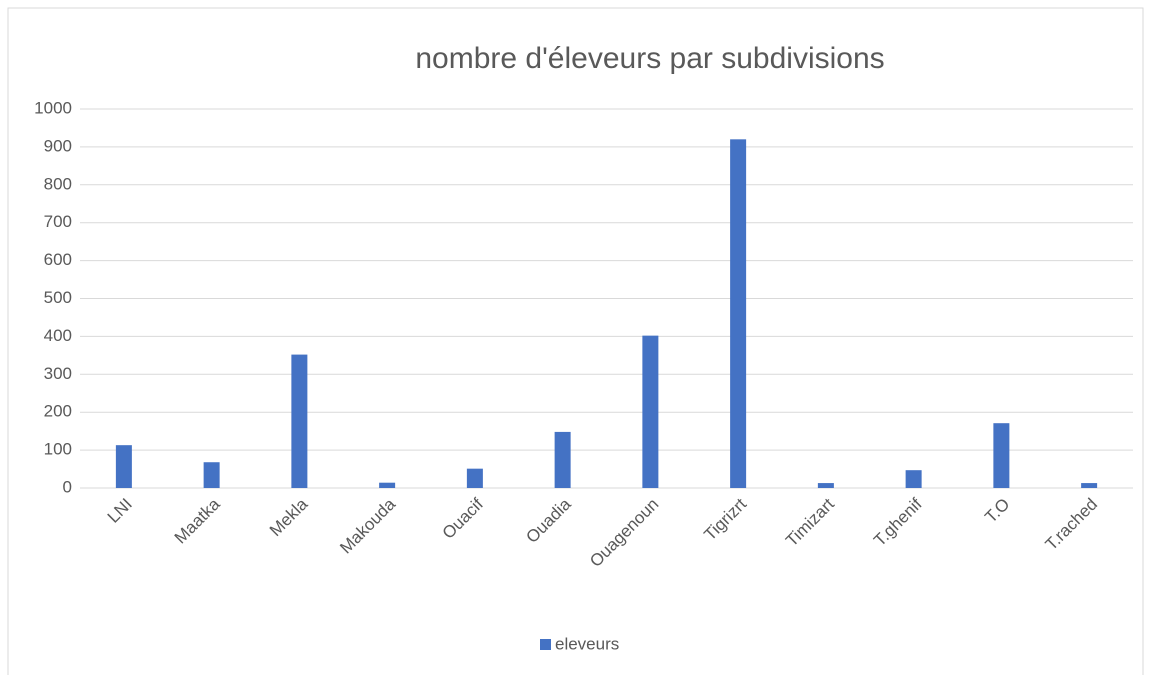  I want to click on y-tick-label: 600, so click(58, 259).